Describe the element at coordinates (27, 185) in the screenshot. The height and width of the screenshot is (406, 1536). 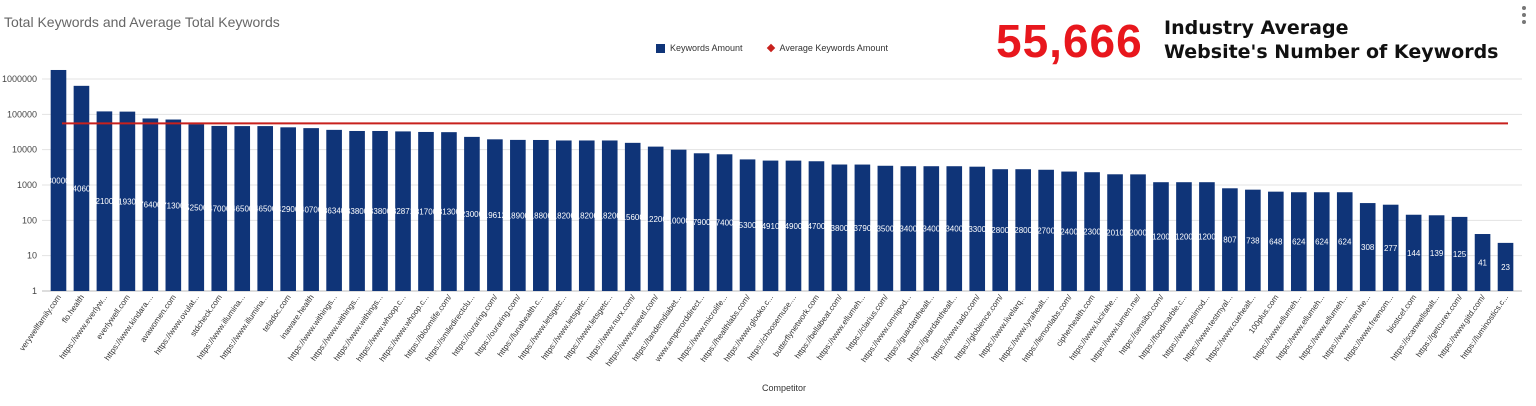
I see `y-tick-label: 1000` at that location.